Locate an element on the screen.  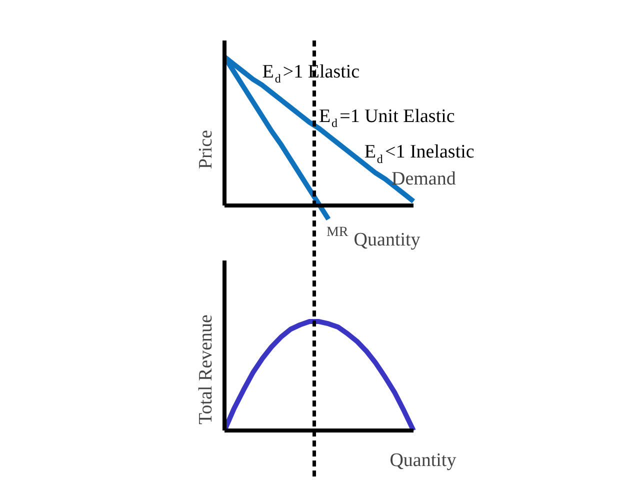
series-label: MR is located at coordinates (337, 232).